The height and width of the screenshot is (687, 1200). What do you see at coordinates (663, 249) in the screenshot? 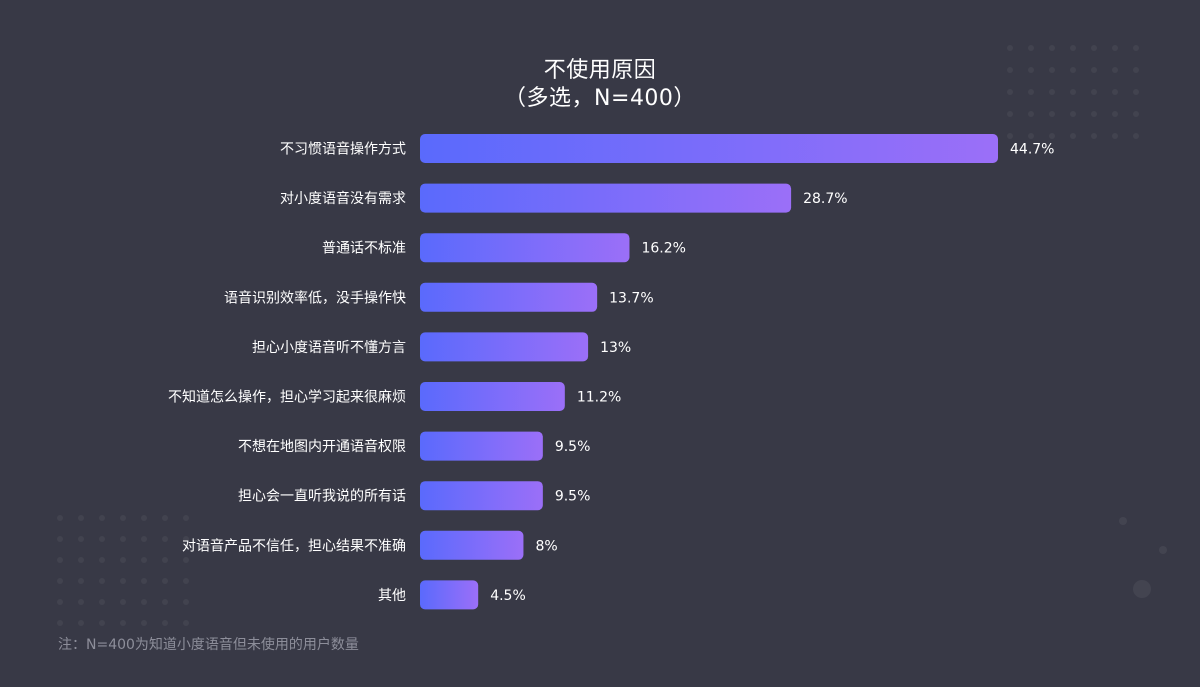
I see `value-label: 16.2%` at bounding box center [663, 249].